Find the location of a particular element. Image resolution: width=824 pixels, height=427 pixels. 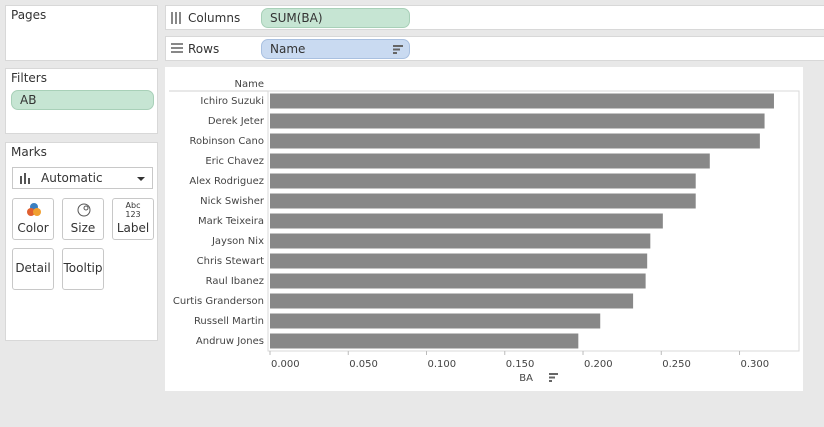

button-label: Tooltip is located at coordinates (83, 268).